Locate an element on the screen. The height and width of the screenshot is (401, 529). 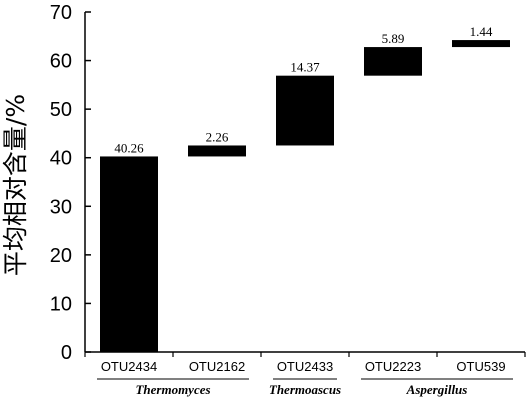
y-axis: 0 10 20 30 40 50 60 70 is located at coordinates (70, 183).